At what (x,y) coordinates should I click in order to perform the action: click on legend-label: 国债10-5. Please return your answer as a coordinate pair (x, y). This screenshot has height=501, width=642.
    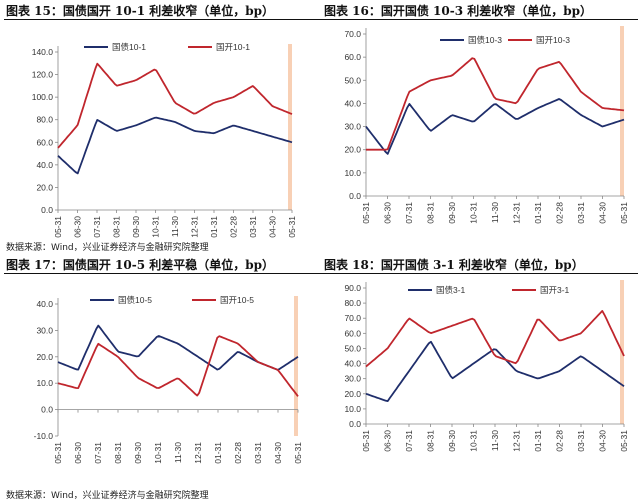
    Looking at the image, I should click on (135, 300).